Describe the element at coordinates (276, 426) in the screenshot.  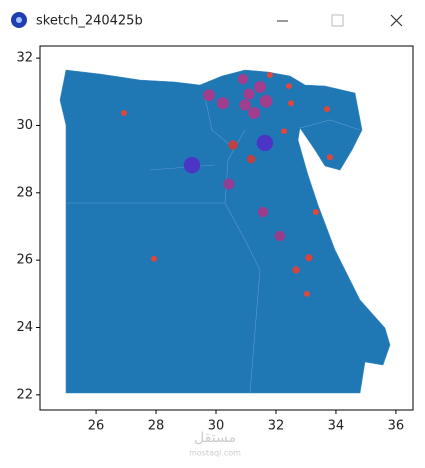
I see `x-tick-label: 32` at that location.